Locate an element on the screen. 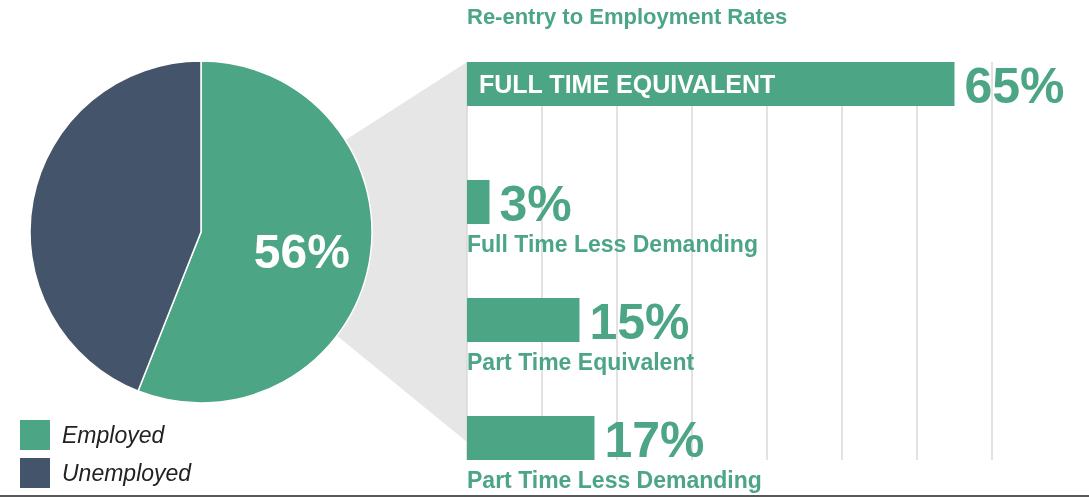  y-tick-label: FULL TIME EQUIVALENT is located at coordinates (627, 84).